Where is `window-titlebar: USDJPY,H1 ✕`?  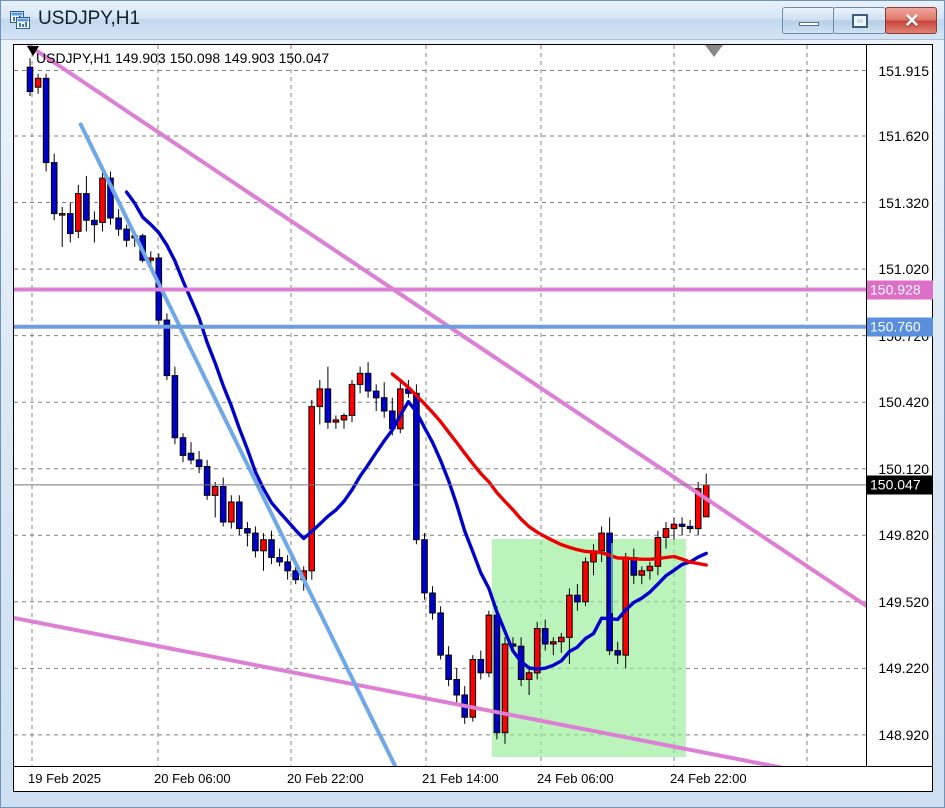
window-titlebar: USDJPY,H1 ✕ is located at coordinates (472, 20).